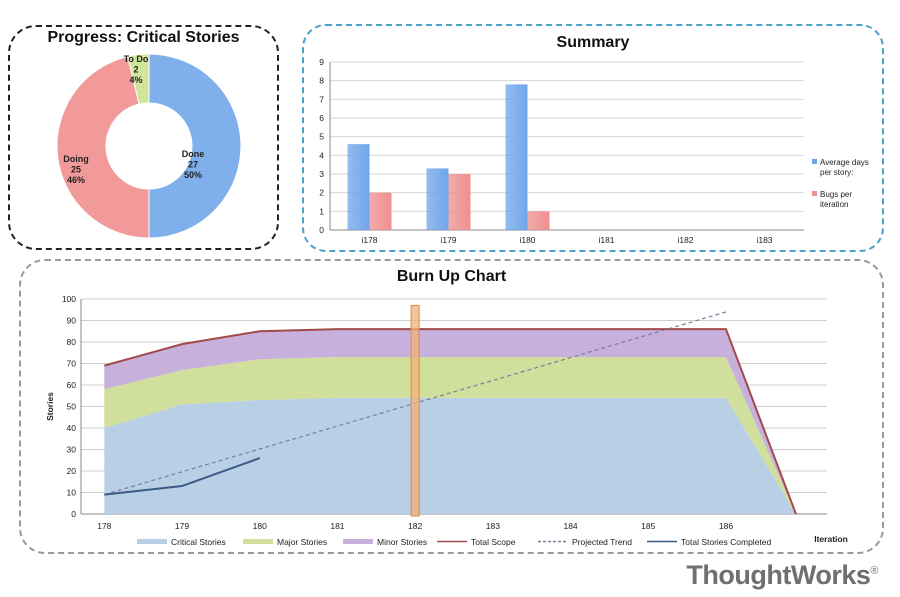  I want to click on bar-x-tick: i181, so click(606, 240).